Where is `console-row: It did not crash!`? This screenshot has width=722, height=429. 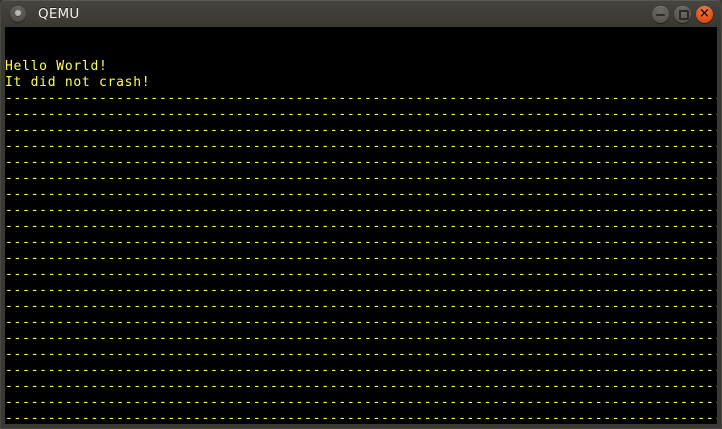
console-row: It did not crash! is located at coordinates (78, 82).